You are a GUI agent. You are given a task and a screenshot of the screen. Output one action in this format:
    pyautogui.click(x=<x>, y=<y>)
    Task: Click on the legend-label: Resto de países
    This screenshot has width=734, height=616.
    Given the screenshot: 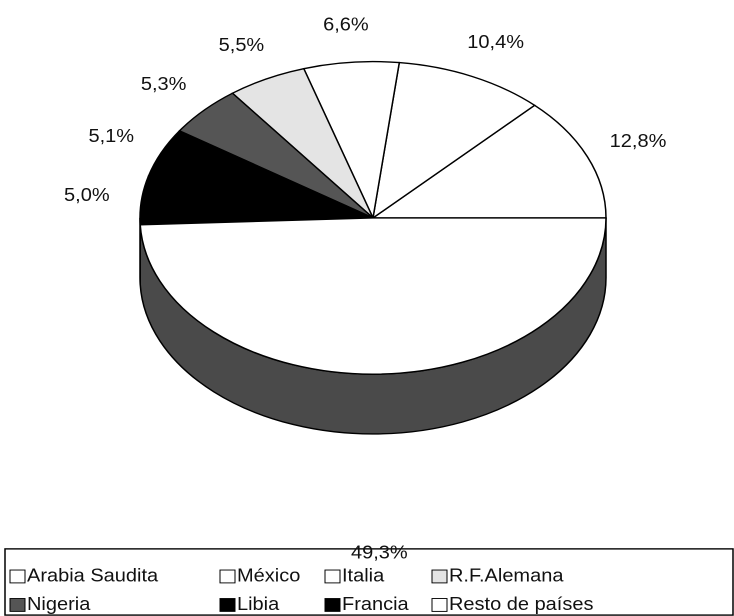 What is the action you would take?
    pyautogui.click(x=521, y=605)
    